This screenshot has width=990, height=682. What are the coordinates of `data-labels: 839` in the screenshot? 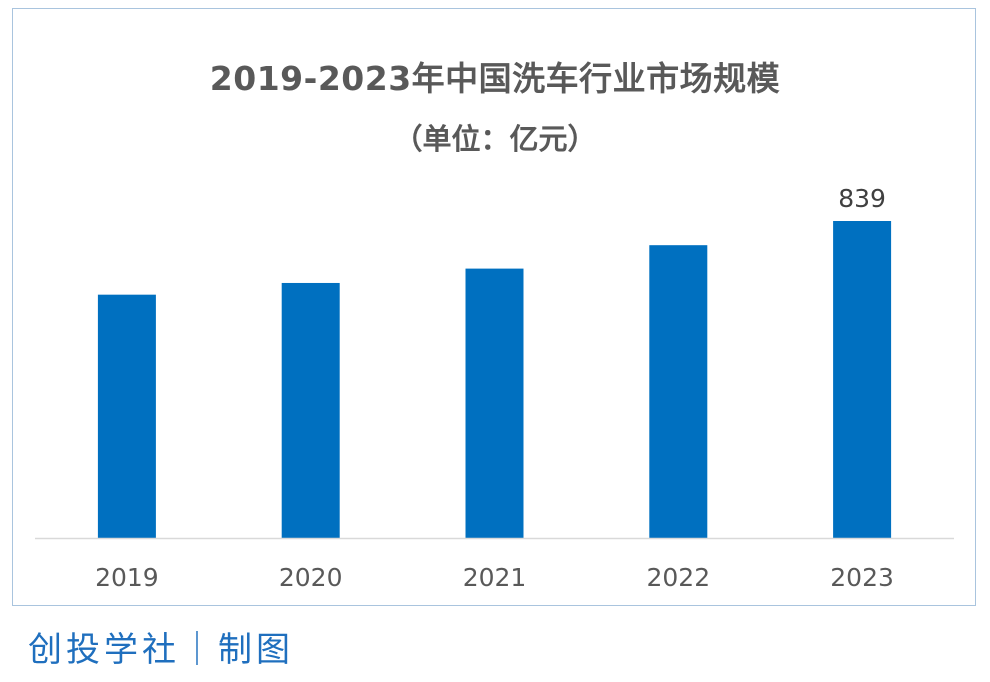 It's located at (862, 198).